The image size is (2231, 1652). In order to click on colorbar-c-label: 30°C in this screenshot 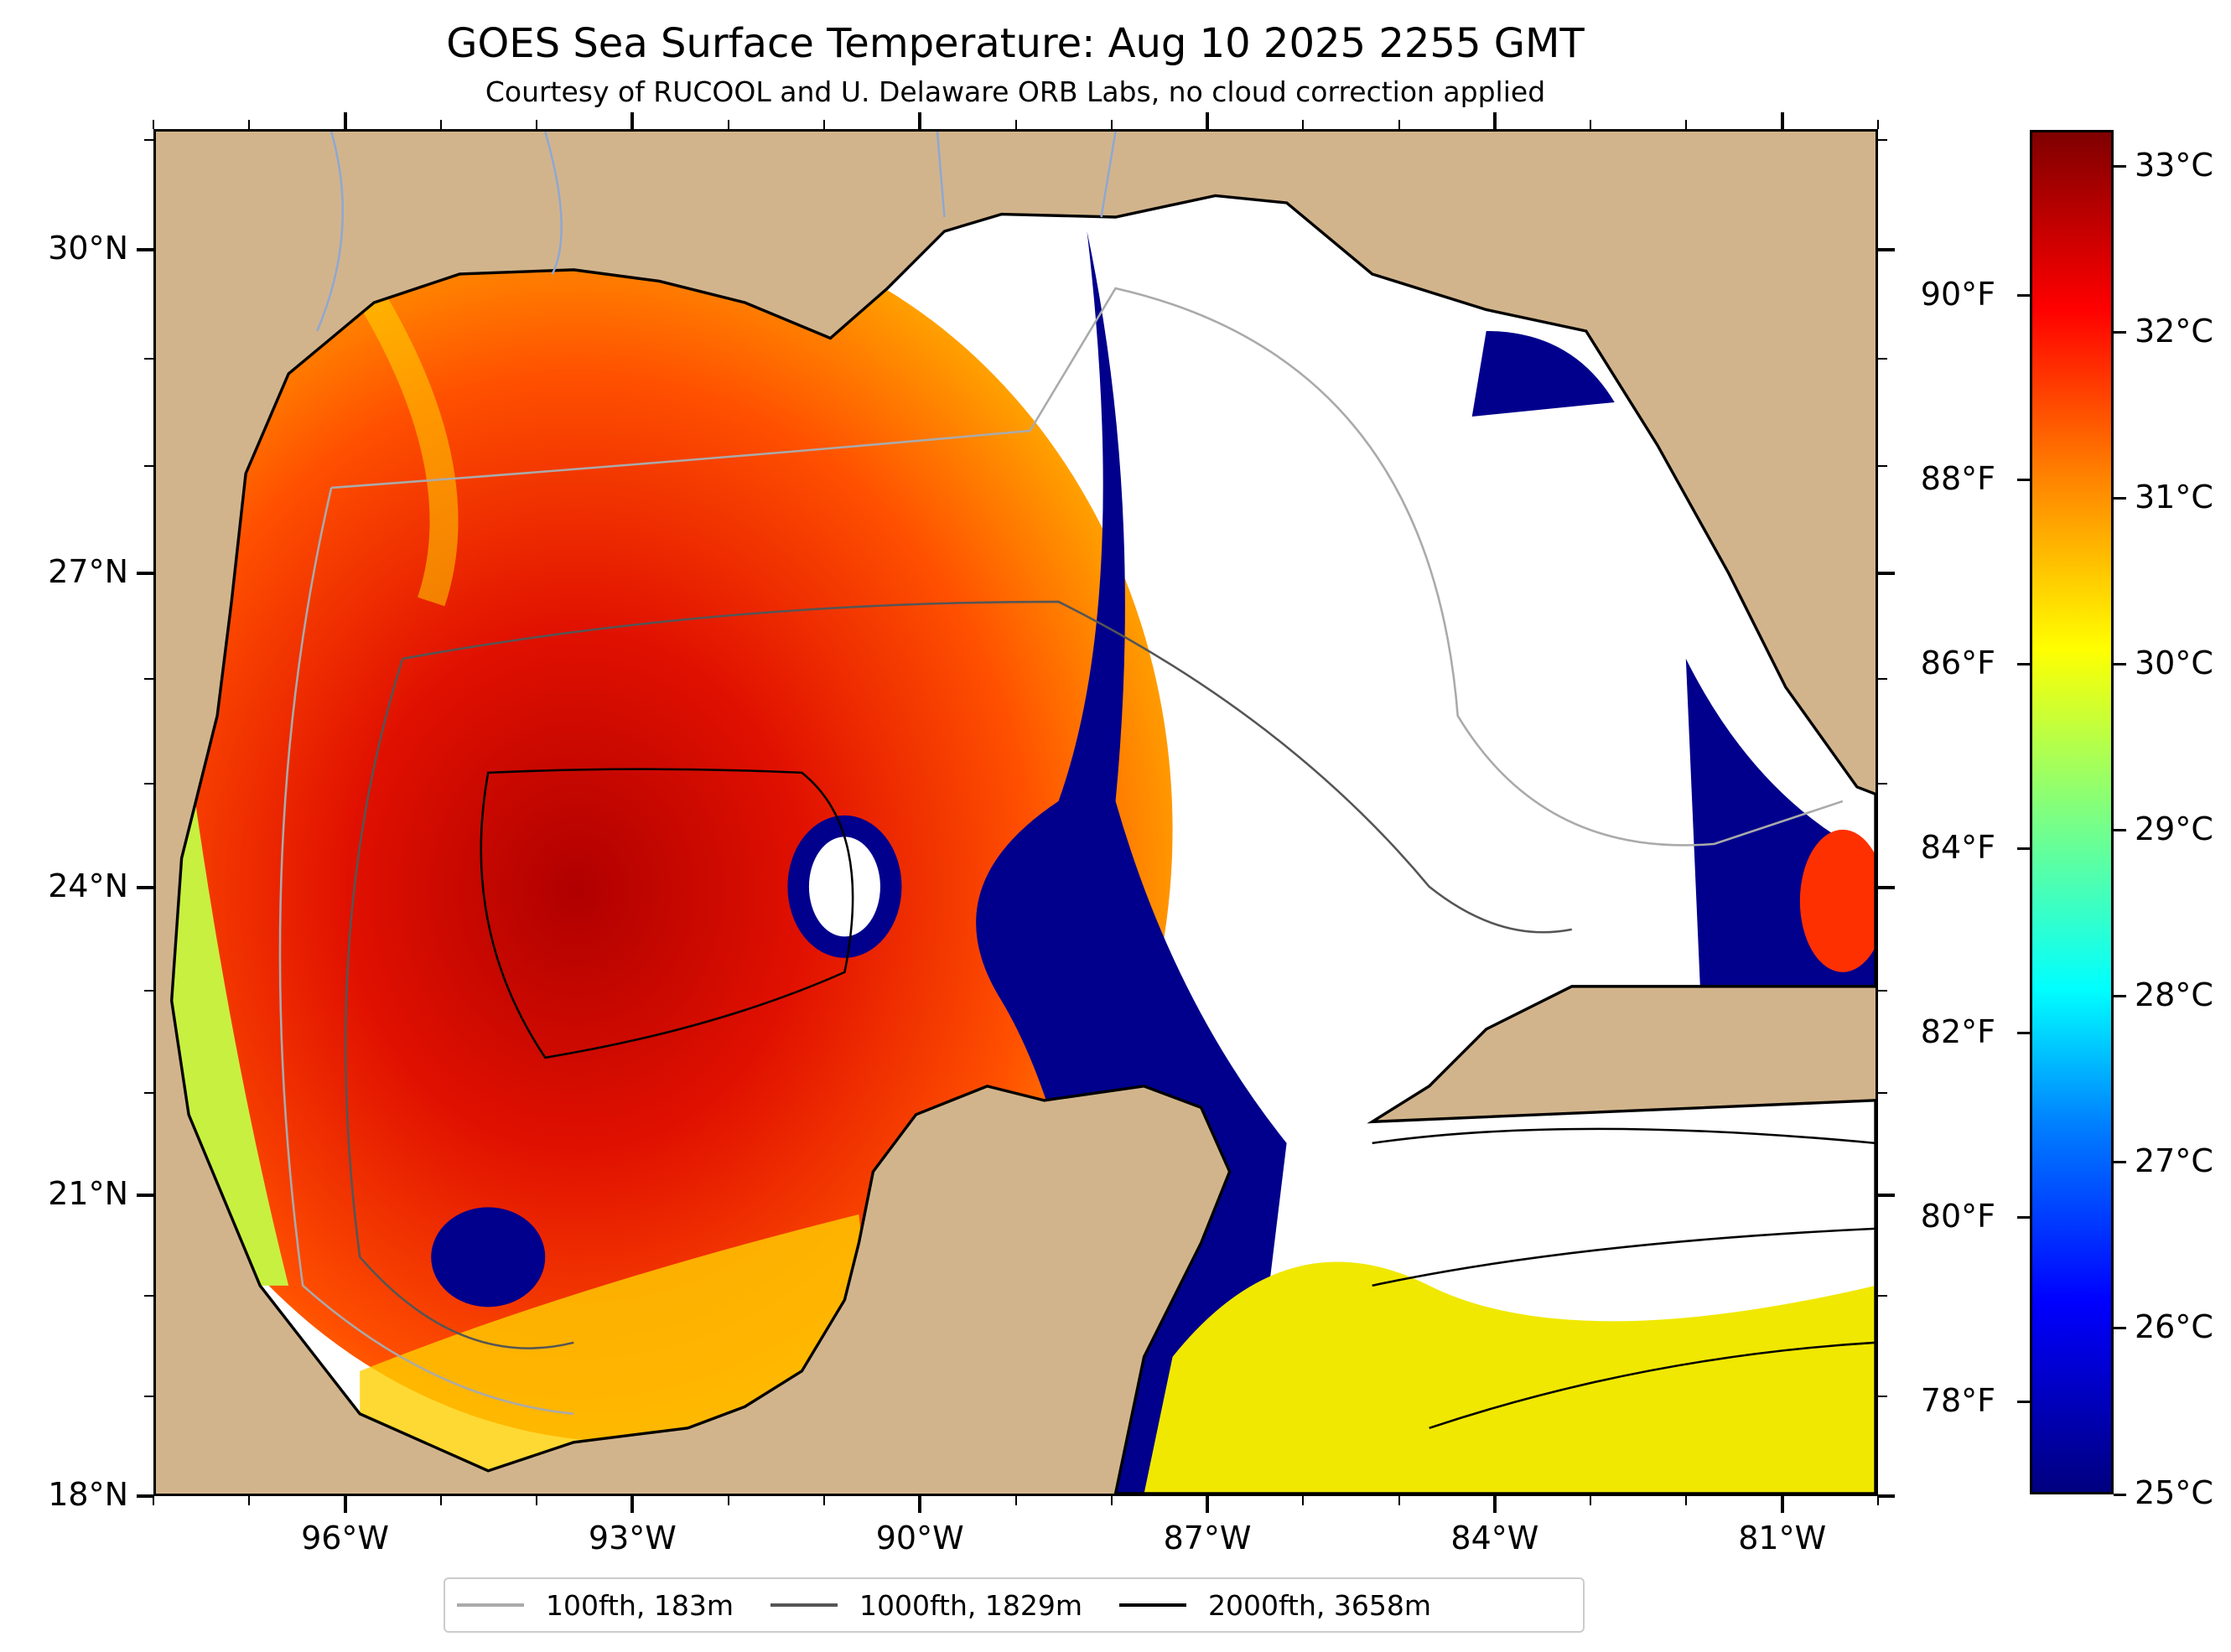, I will do `click(2174, 662)`.